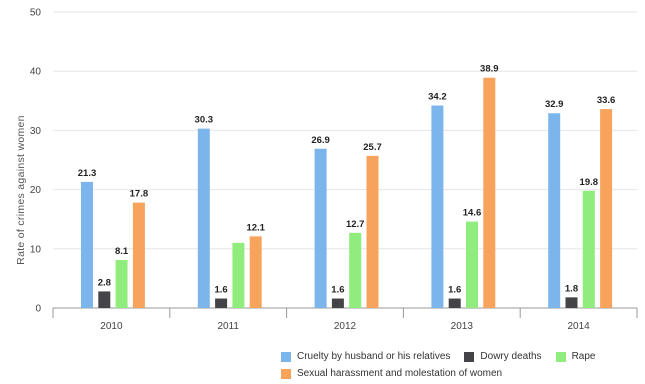 The width and height of the screenshot is (645, 384). What do you see at coordinates (36, 190) in the screenshot?
I see `y-tick-label: 20` at bounding box center [36, 190].